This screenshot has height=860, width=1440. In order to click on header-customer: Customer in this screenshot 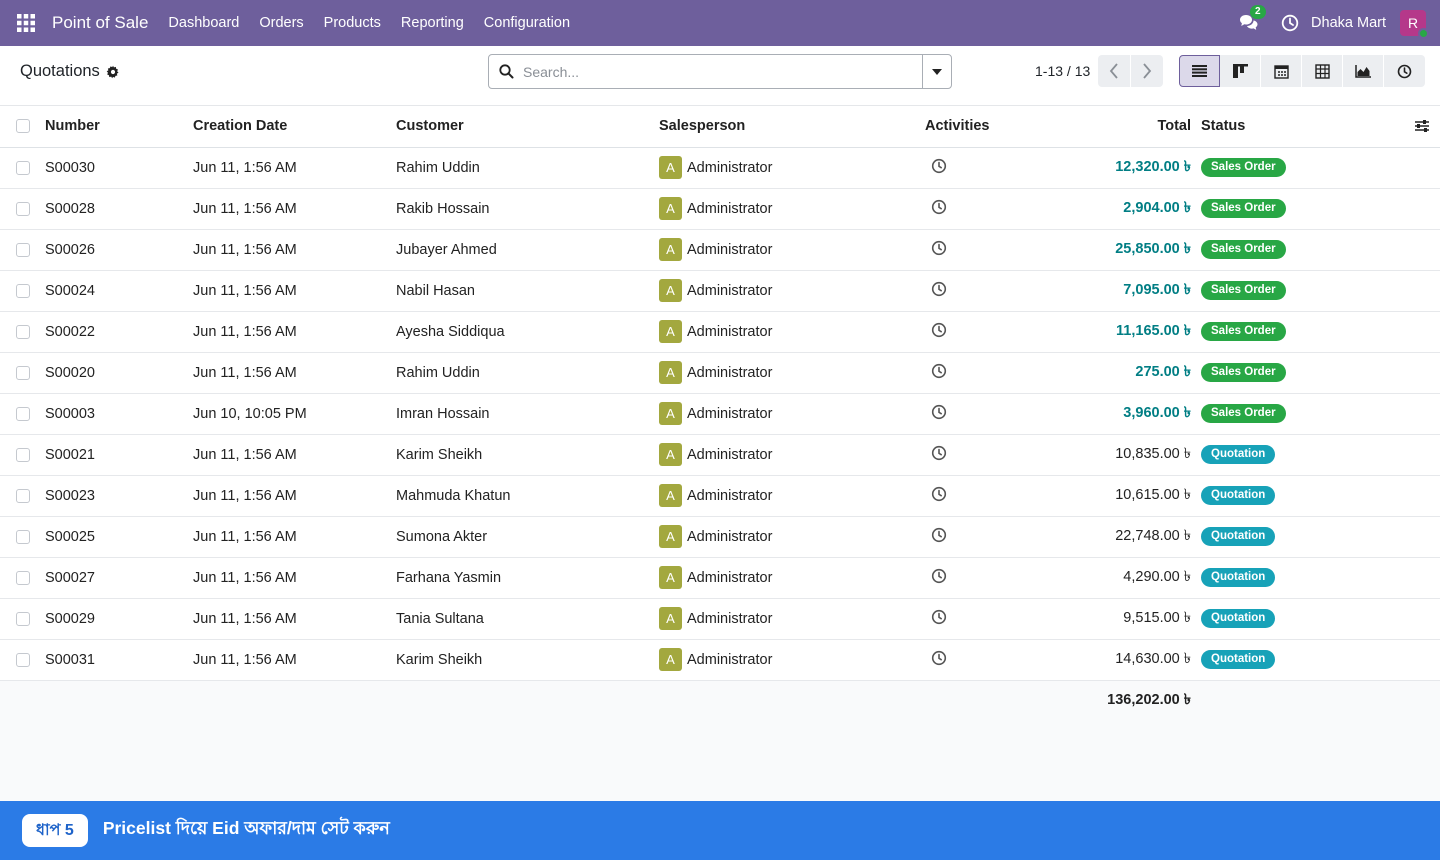, I will do `click(527, 127)`.